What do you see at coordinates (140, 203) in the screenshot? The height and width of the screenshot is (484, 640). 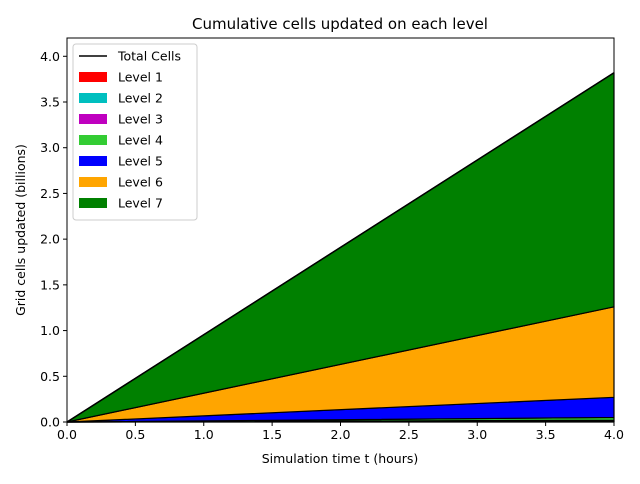 I see `legend-label-level-7: Level 7` at bounding box center [140, 203].